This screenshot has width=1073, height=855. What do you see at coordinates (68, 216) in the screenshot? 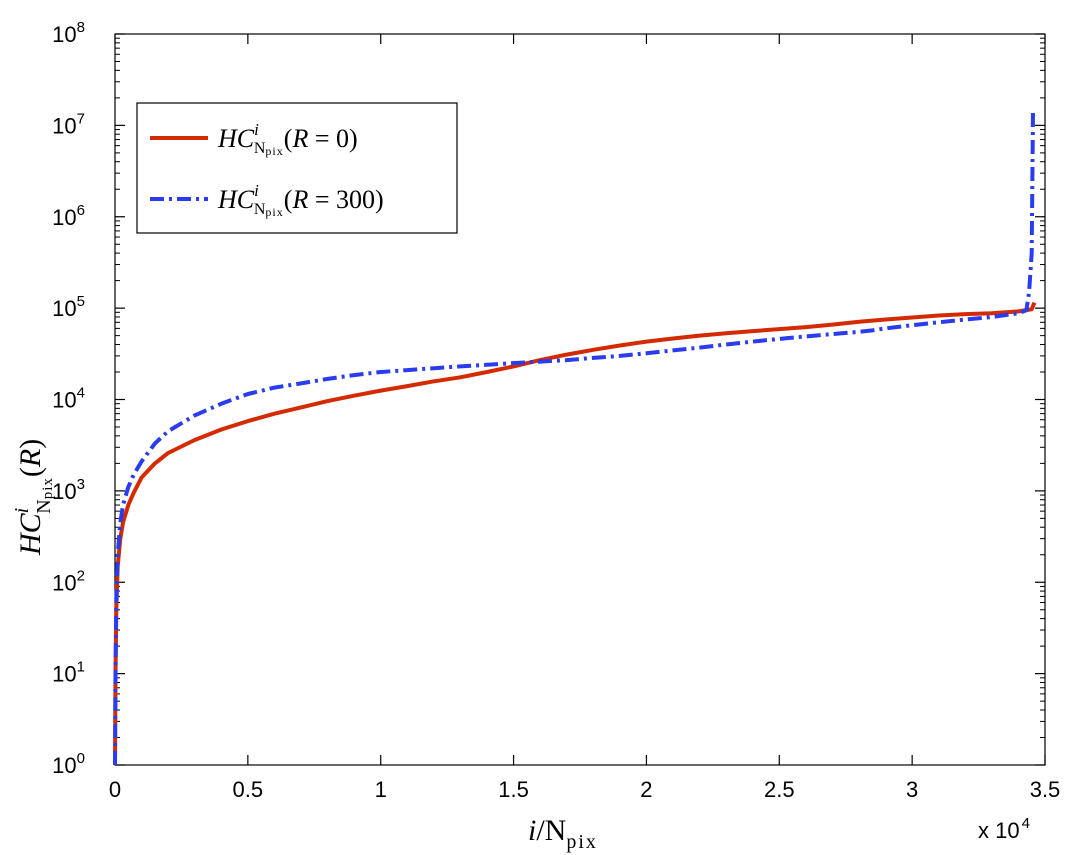
I see `y-tick-label: 10⁶` at bounding box center [68, 216].